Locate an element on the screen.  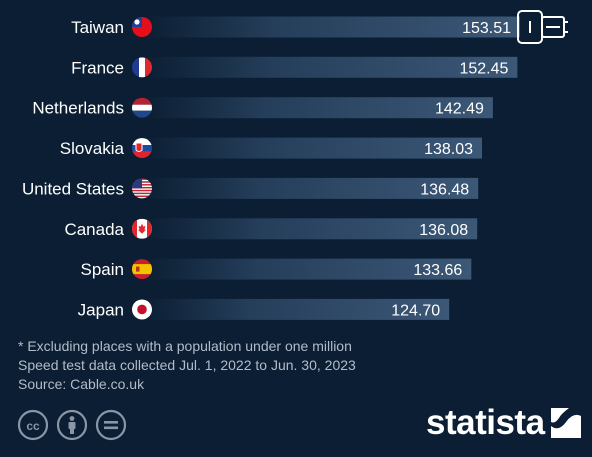
france-flag-icon is located at coordinates (142, 67).